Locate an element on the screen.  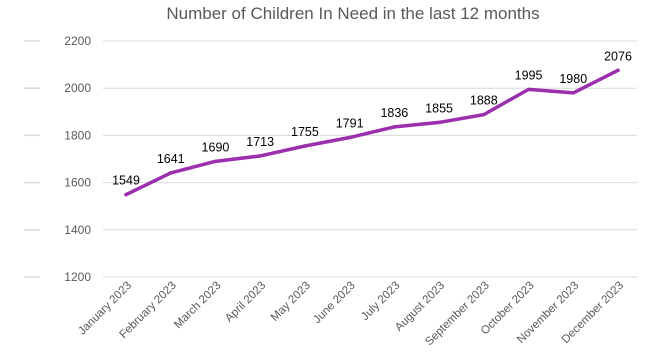
data-label: 1888 is located at coordinates (484, 101).